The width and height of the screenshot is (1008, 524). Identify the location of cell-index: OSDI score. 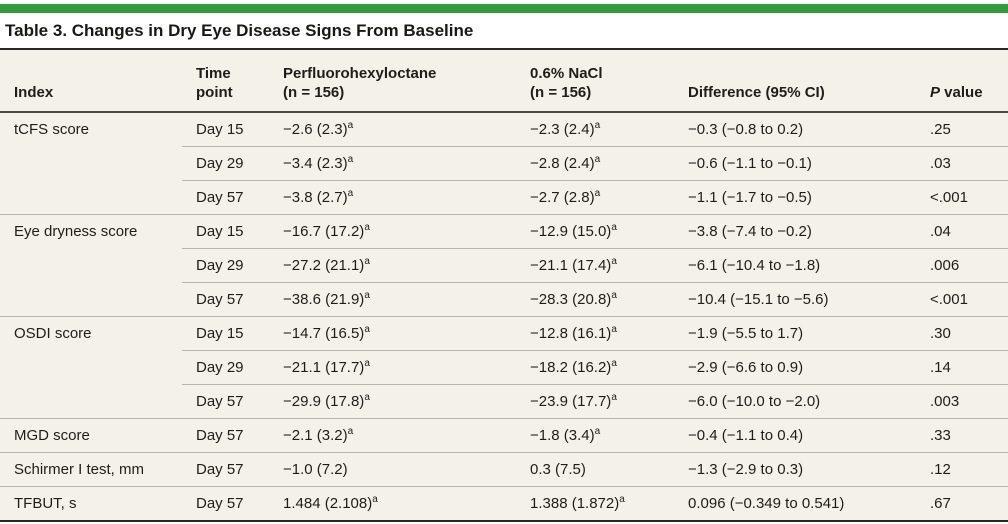
(91, 367).